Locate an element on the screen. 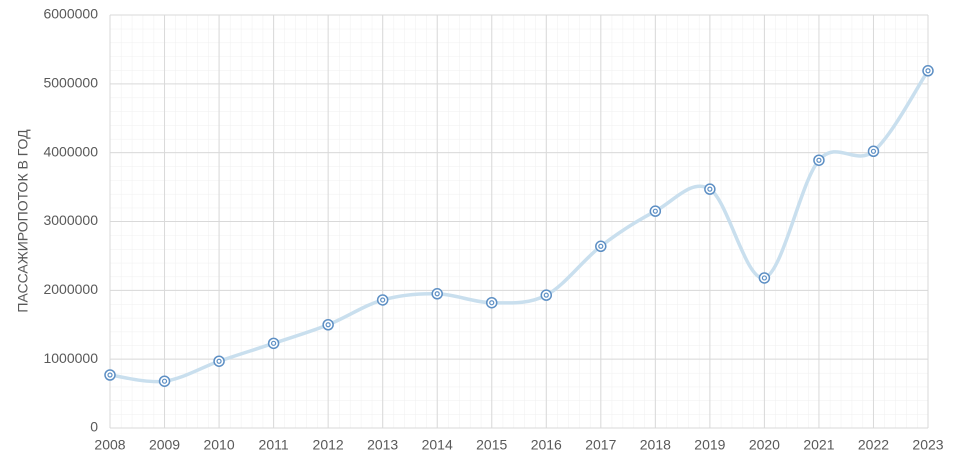 Image resolution: width=960 pixels, height=463 pixels. x-tick-label: 2021 is located at coordinates (818, 445).